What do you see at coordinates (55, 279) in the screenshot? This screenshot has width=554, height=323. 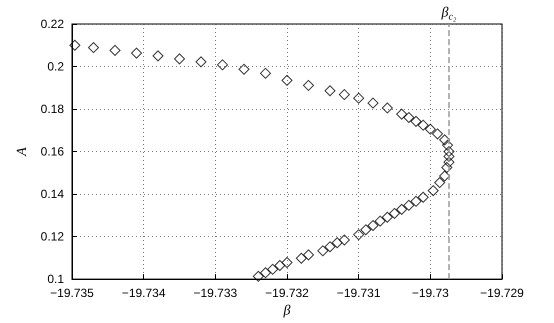 I see `y-tick-label: 0.1` at bounding box center [55, 279].